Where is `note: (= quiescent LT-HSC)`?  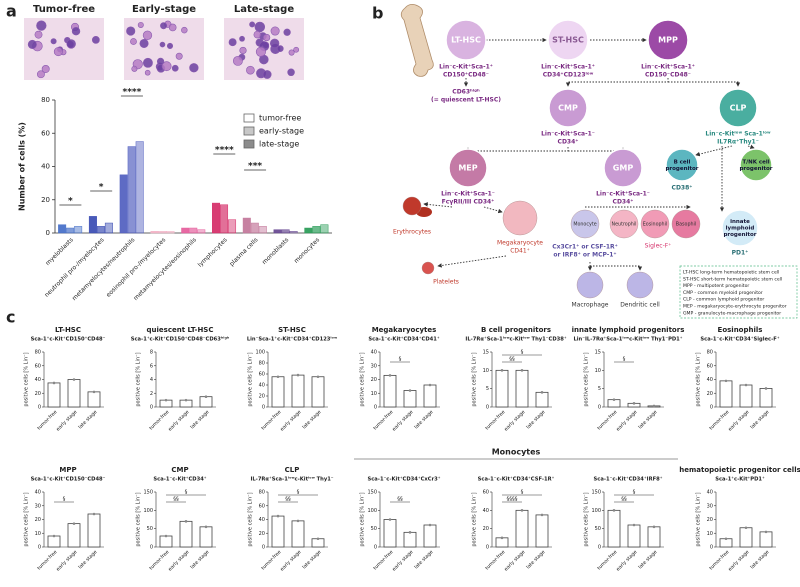 note: (= quiescent LT-HSC) is located at coordinates (466, 100).